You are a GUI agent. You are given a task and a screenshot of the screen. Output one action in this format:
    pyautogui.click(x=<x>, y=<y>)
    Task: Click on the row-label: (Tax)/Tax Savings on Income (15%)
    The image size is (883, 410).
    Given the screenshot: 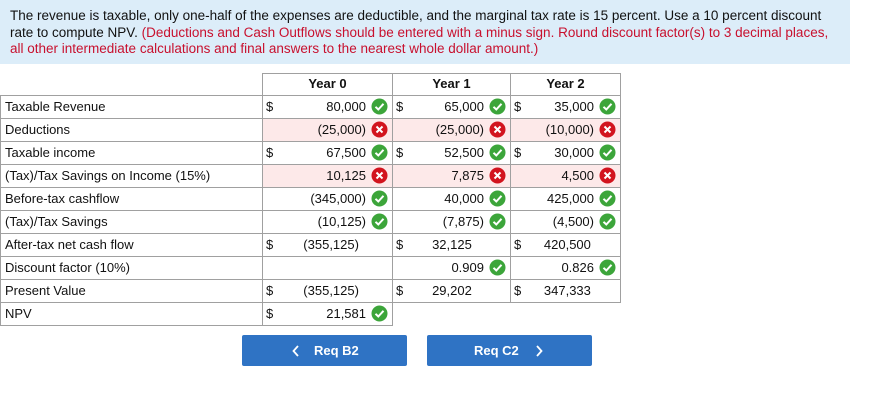 What is the action you would take?
    pyautogui.click(x=131, y=176)
    